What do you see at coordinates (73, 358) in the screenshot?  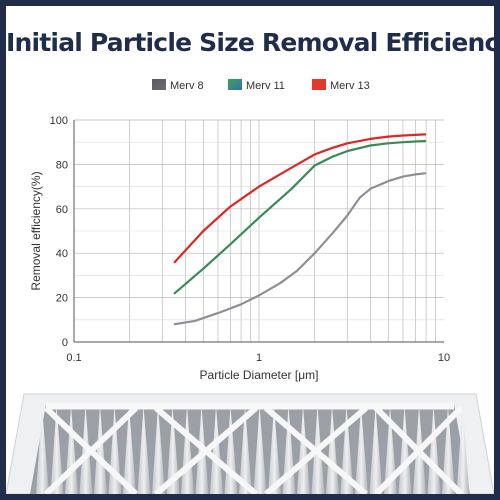 I see `x-tick-label: 0.1` at bounding box center [73, 358].